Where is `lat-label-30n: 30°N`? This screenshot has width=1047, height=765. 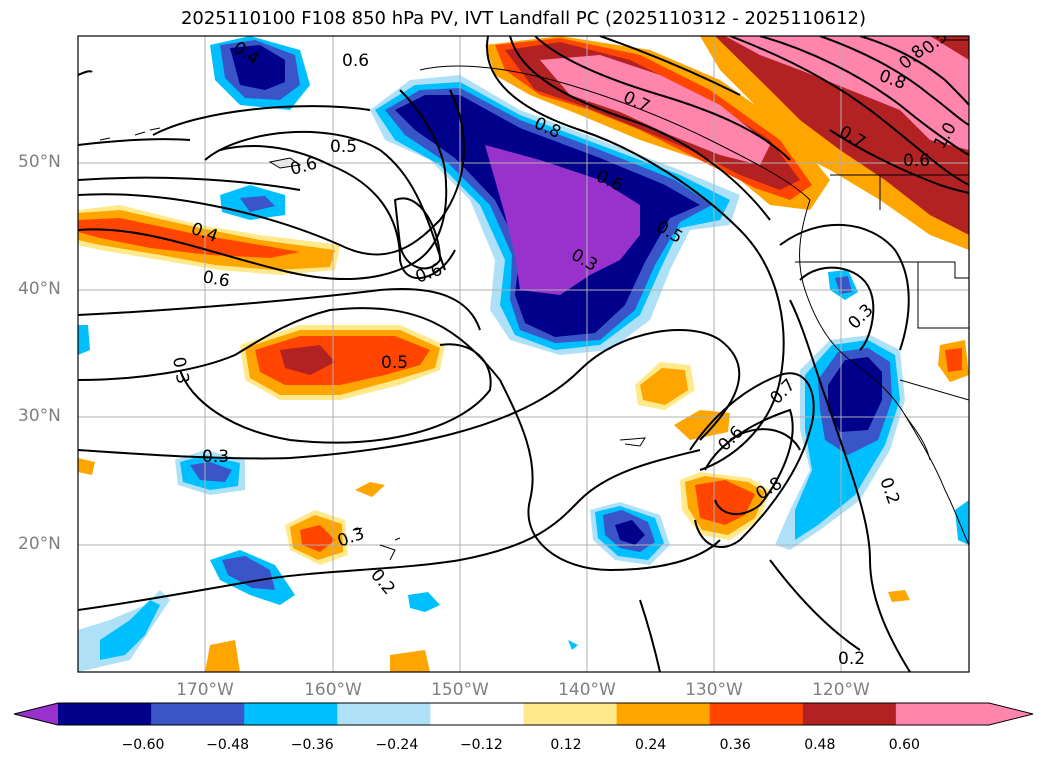 lat-label-30n: 30°N is located at coordinates (39, 416).